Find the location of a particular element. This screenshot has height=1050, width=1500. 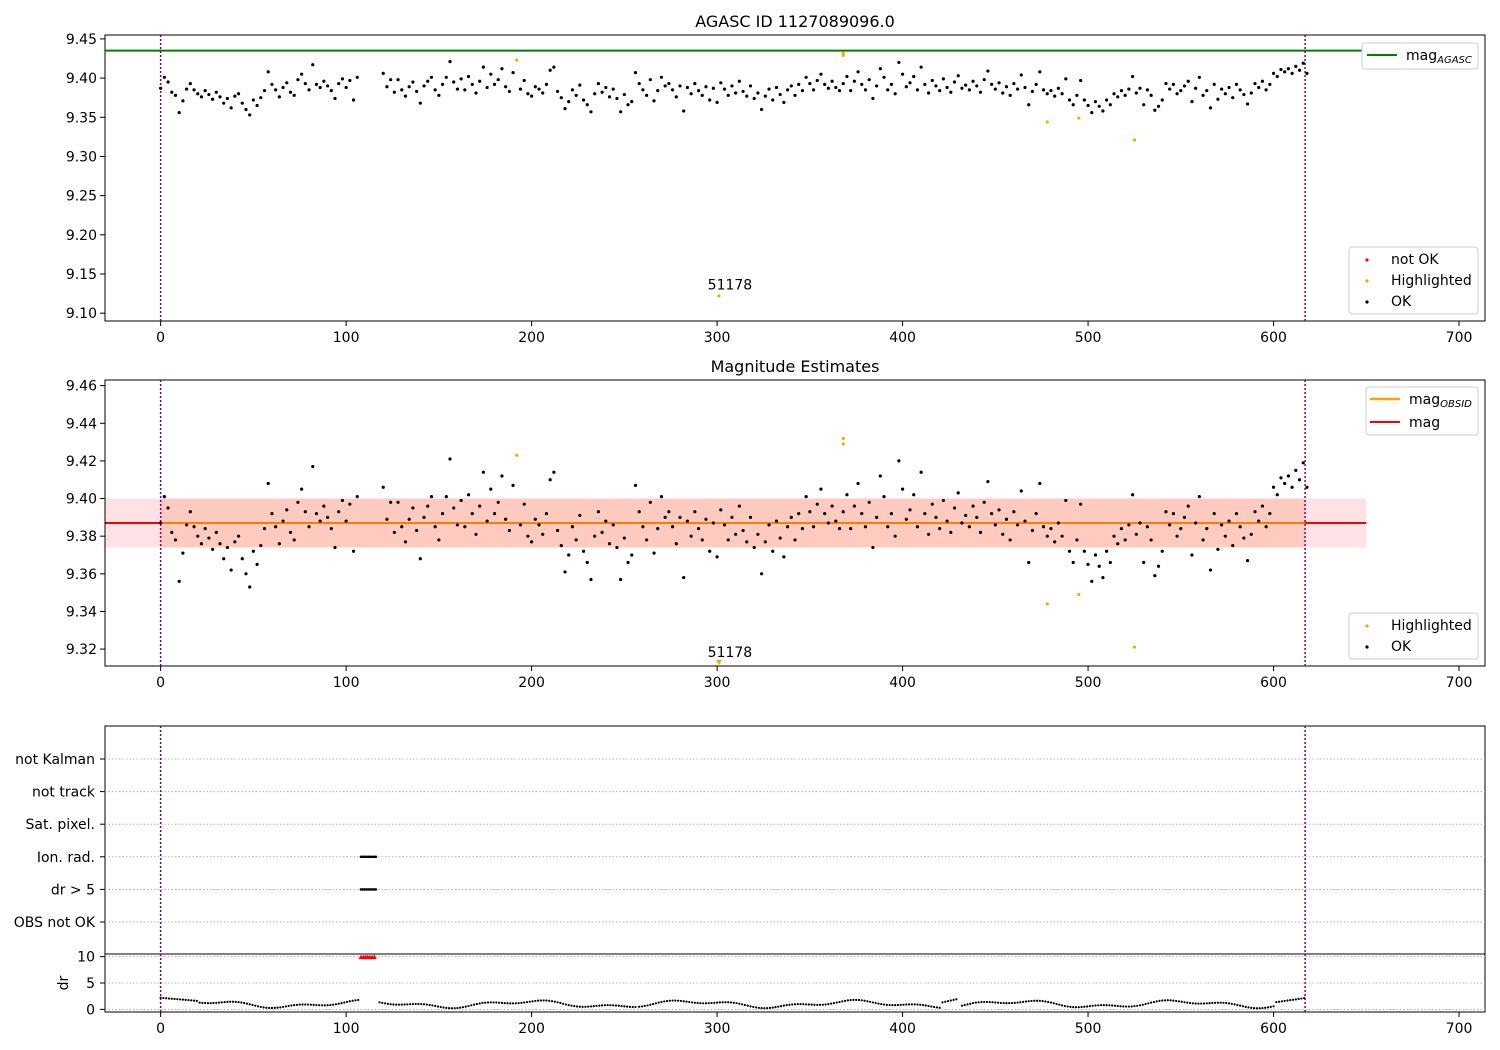

clipped-point-marker is located at coordinates (718, 662).